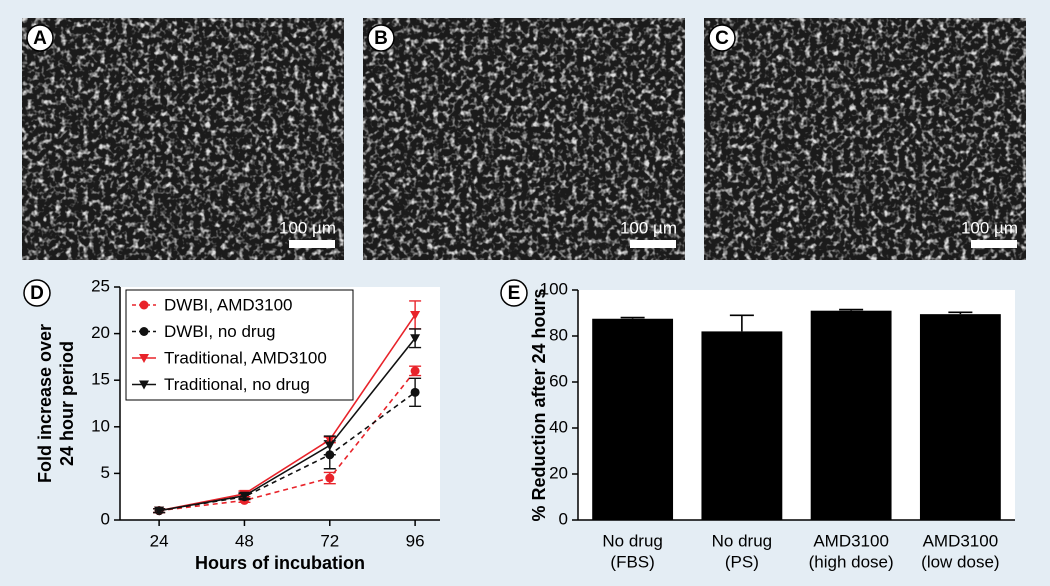  What do you see at coordinates (245, 357) in the screenshot?
I see `legend-label: Traditional, AMD3100` at bounding box center [245, 357].